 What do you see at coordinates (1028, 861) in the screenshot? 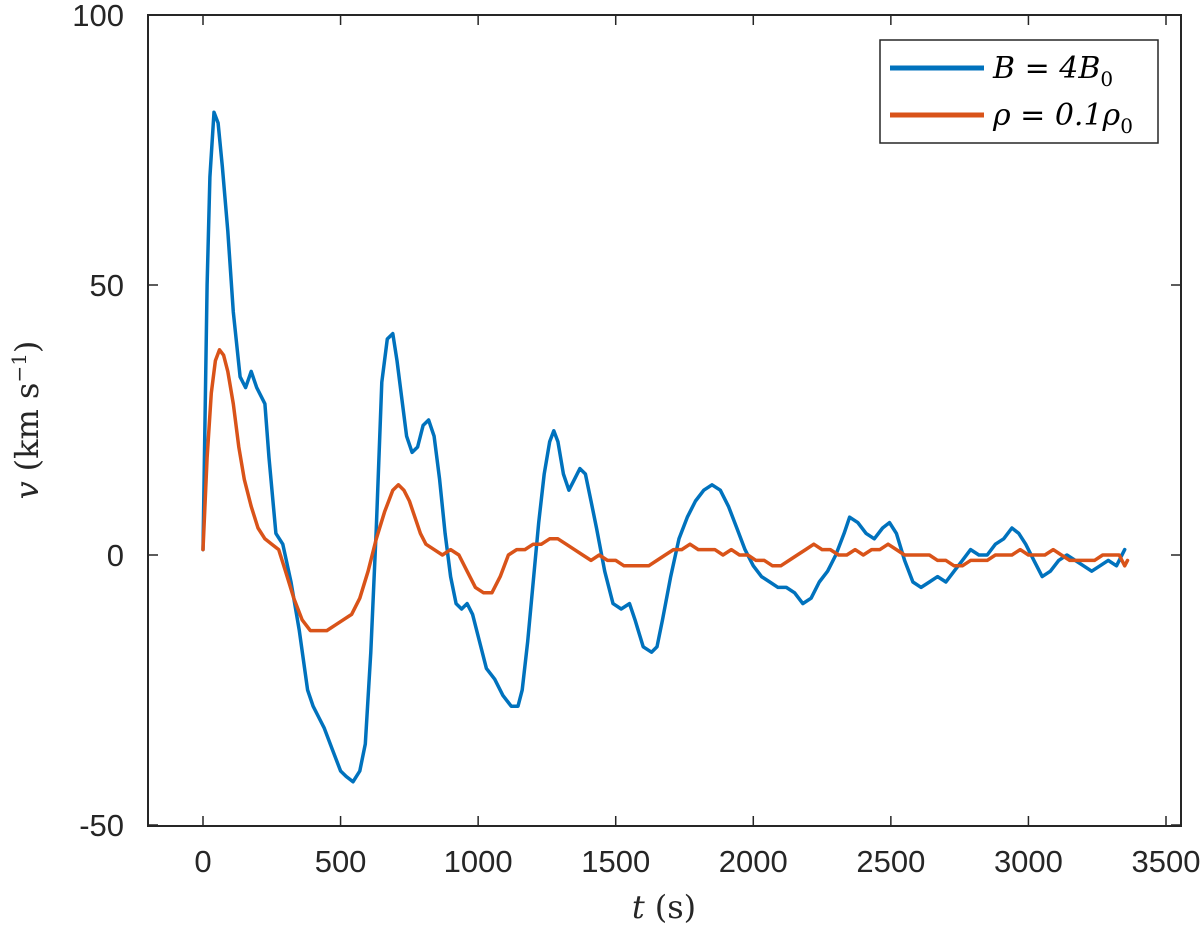
I see `x-tick-label: 3000` at bounding box center [1028, 861].